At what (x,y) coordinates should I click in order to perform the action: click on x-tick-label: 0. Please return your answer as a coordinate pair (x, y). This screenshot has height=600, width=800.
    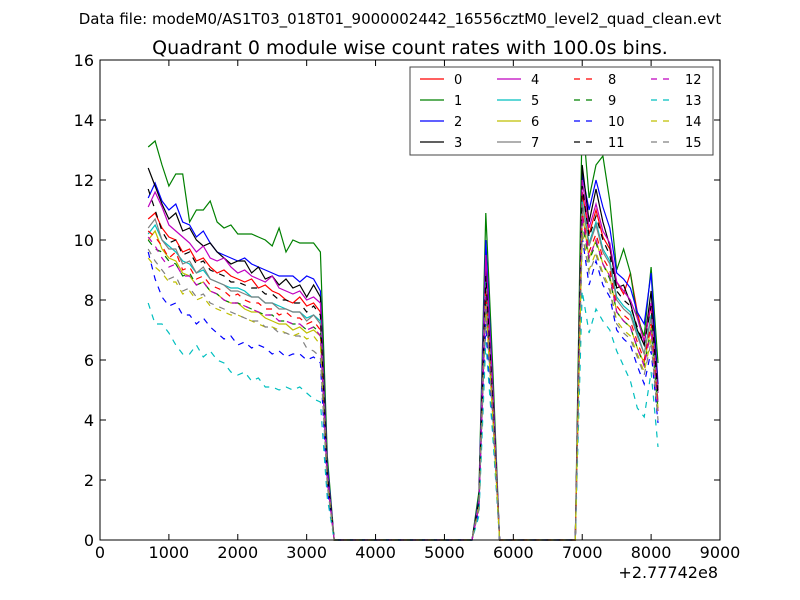
    Looking at the image, I should click on (100, 552).